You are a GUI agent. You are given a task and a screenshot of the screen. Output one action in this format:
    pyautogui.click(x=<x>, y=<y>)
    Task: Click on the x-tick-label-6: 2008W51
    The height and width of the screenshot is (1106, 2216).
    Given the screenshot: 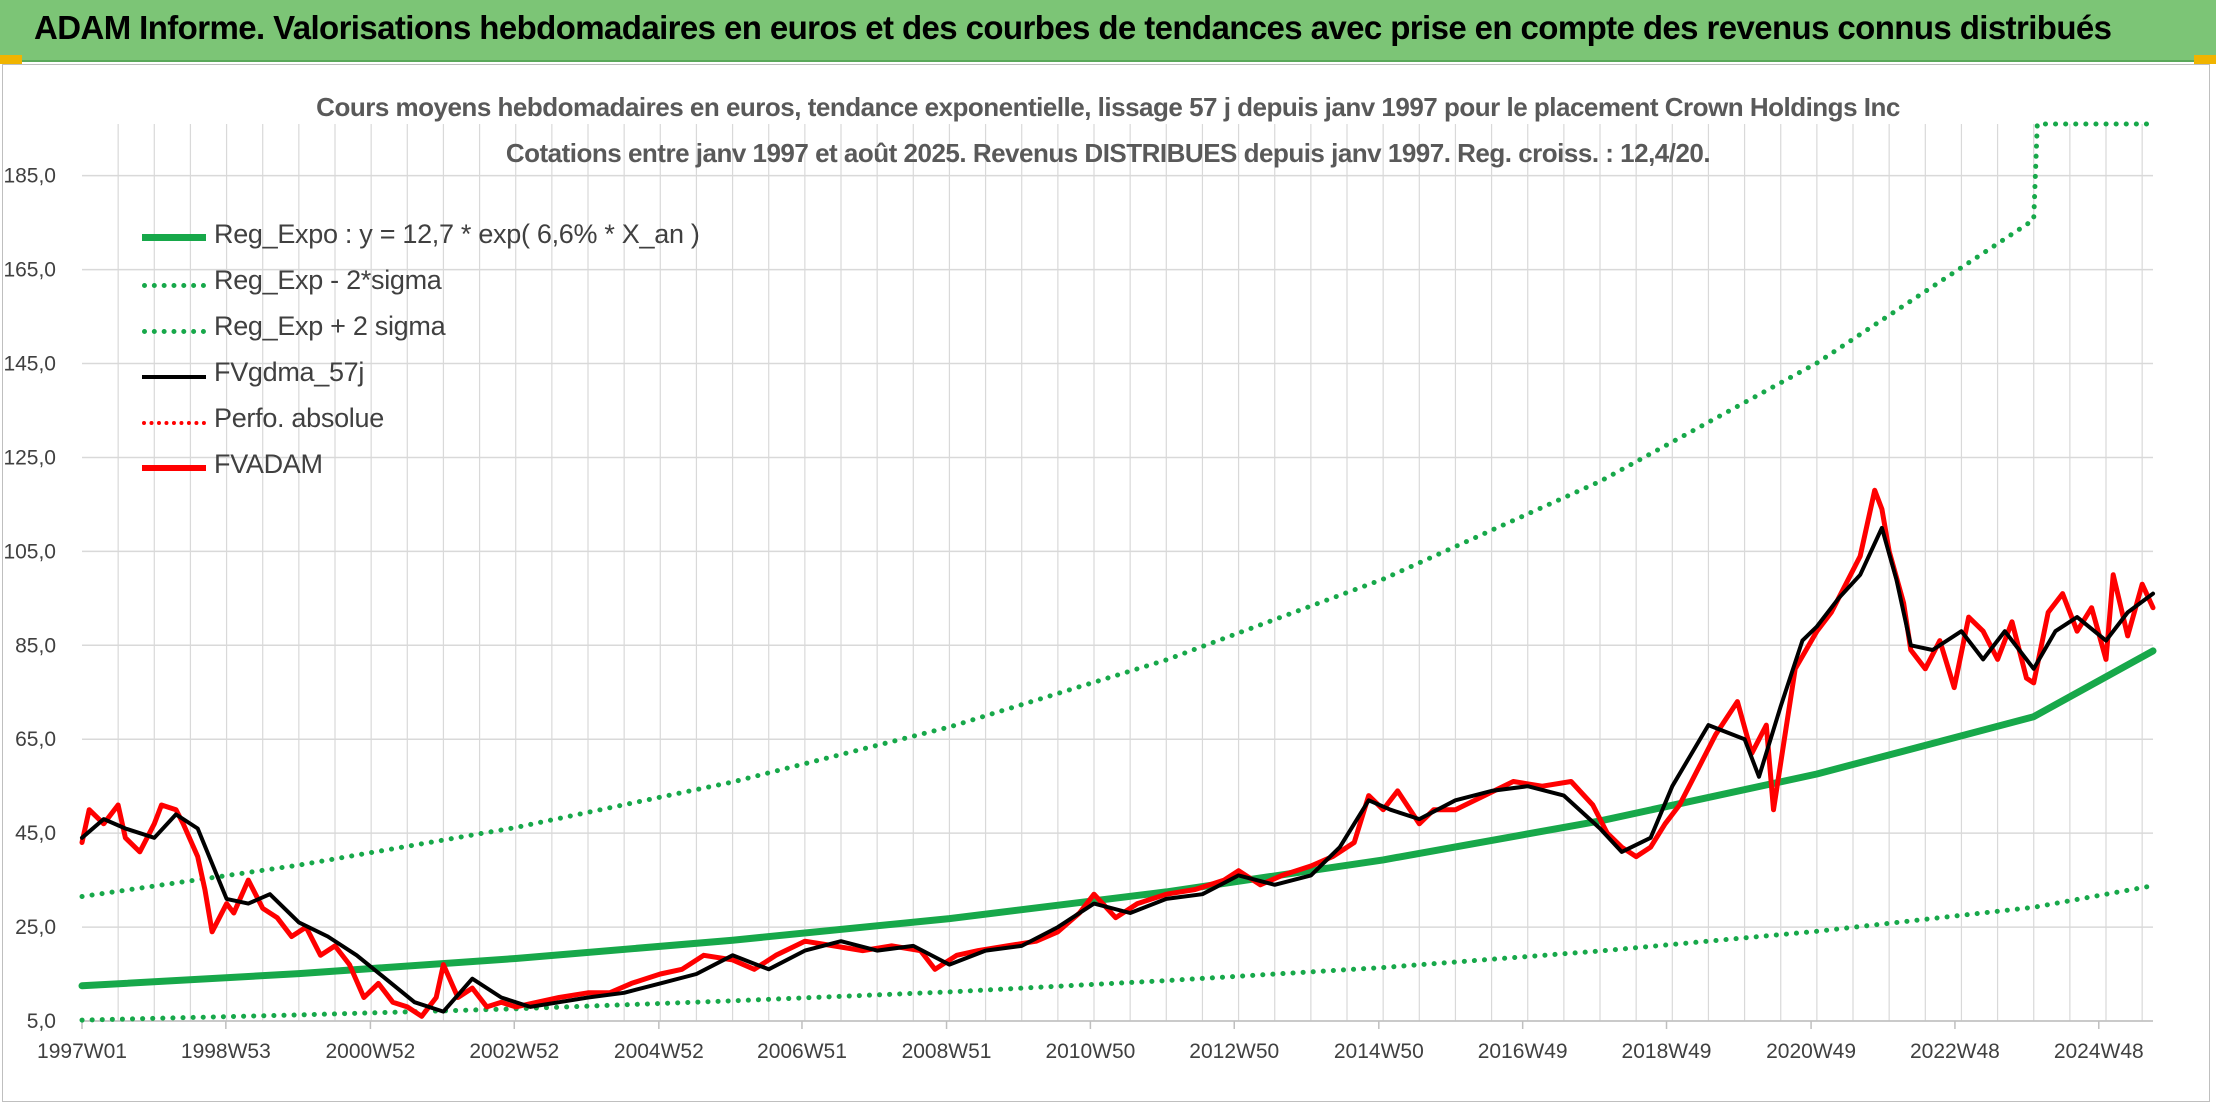 What is the action you would take?
    pyautogui.click(x=947, y=1051)
    